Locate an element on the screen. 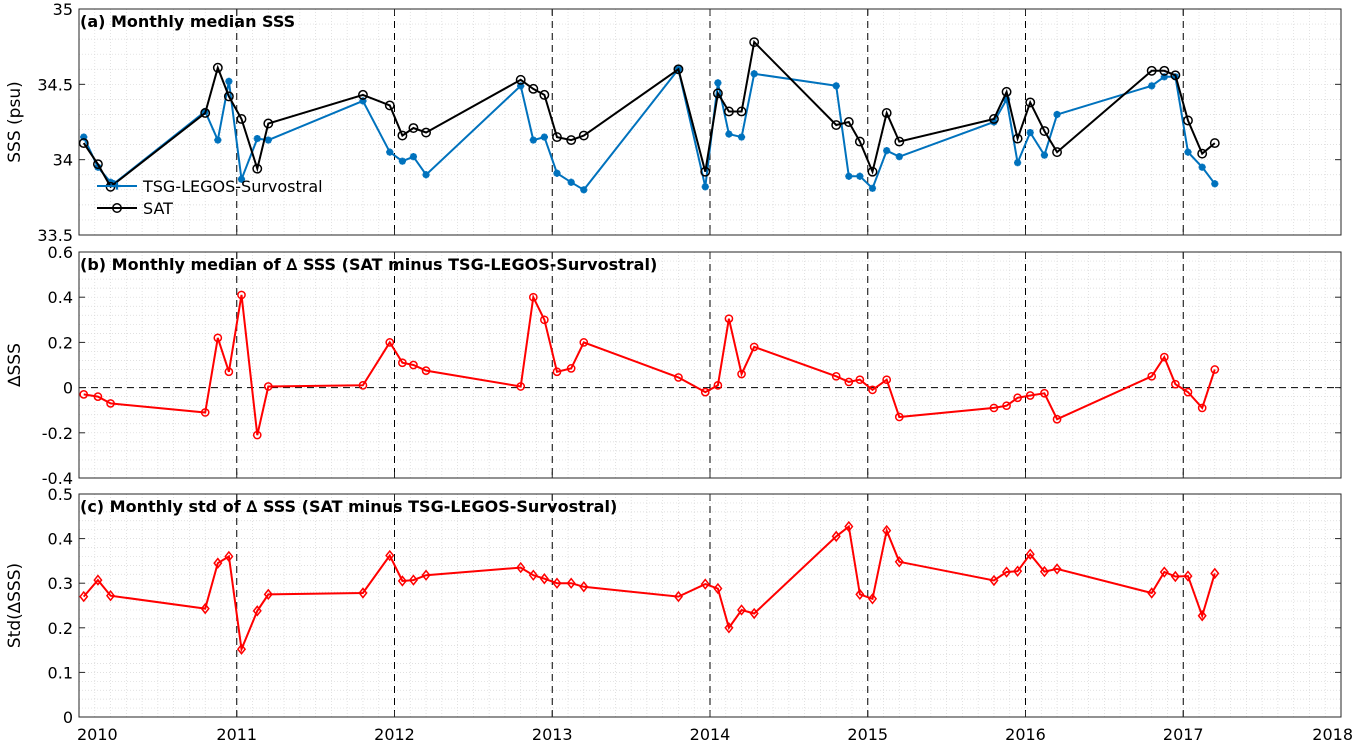 The height and width of the screenshot is (745, 1367). y-tick-label: 0.1 is located at coordinates (60, 672).